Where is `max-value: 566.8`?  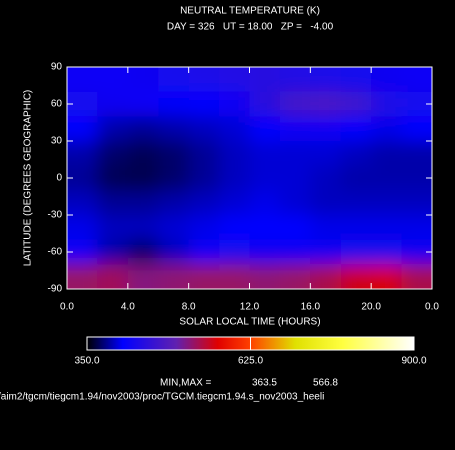
max-value: 566.8 is located at coordinates (325, 383).